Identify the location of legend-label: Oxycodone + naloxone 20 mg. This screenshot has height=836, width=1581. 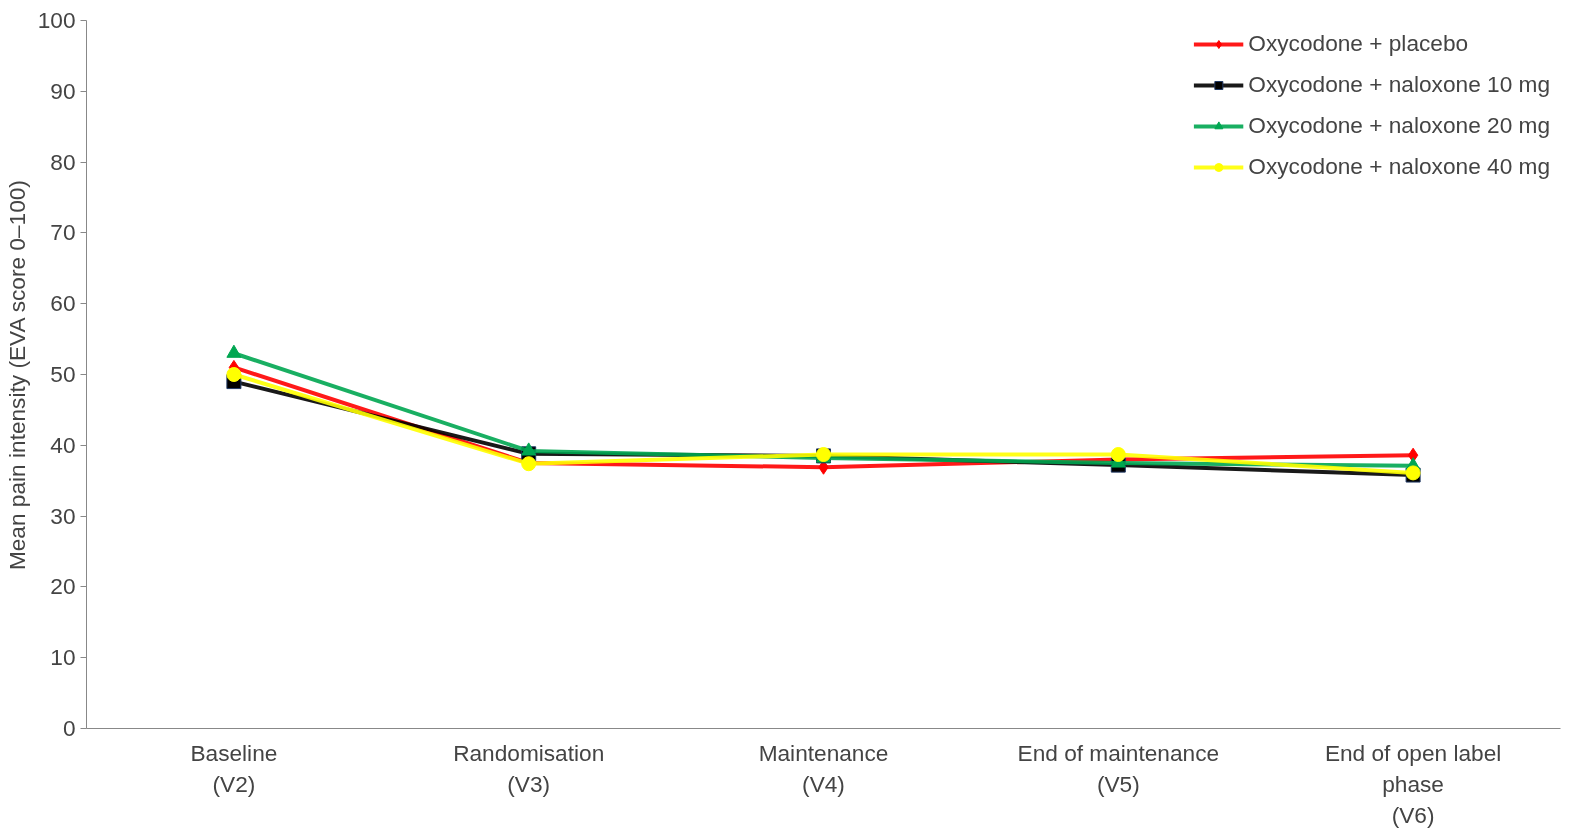
(1399, 125).